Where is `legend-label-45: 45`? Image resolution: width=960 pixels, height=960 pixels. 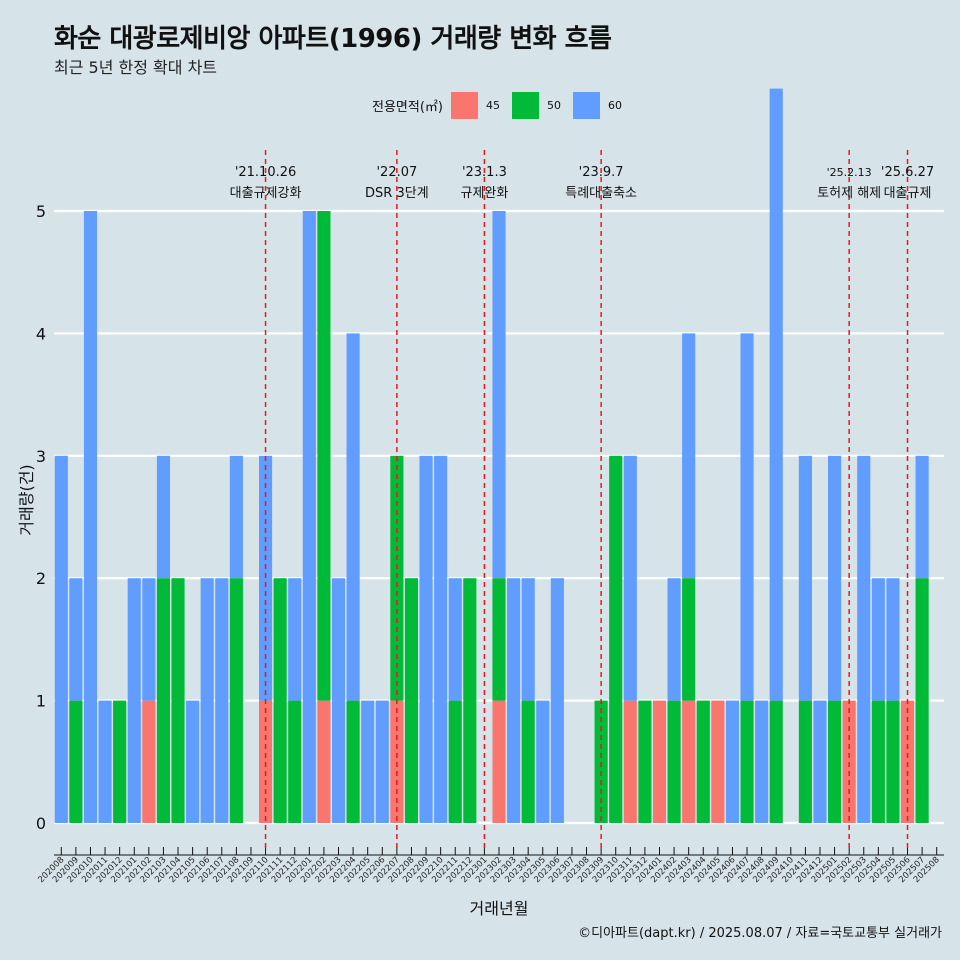
legend-label-45: 45 is located at coordinates (492, 105).